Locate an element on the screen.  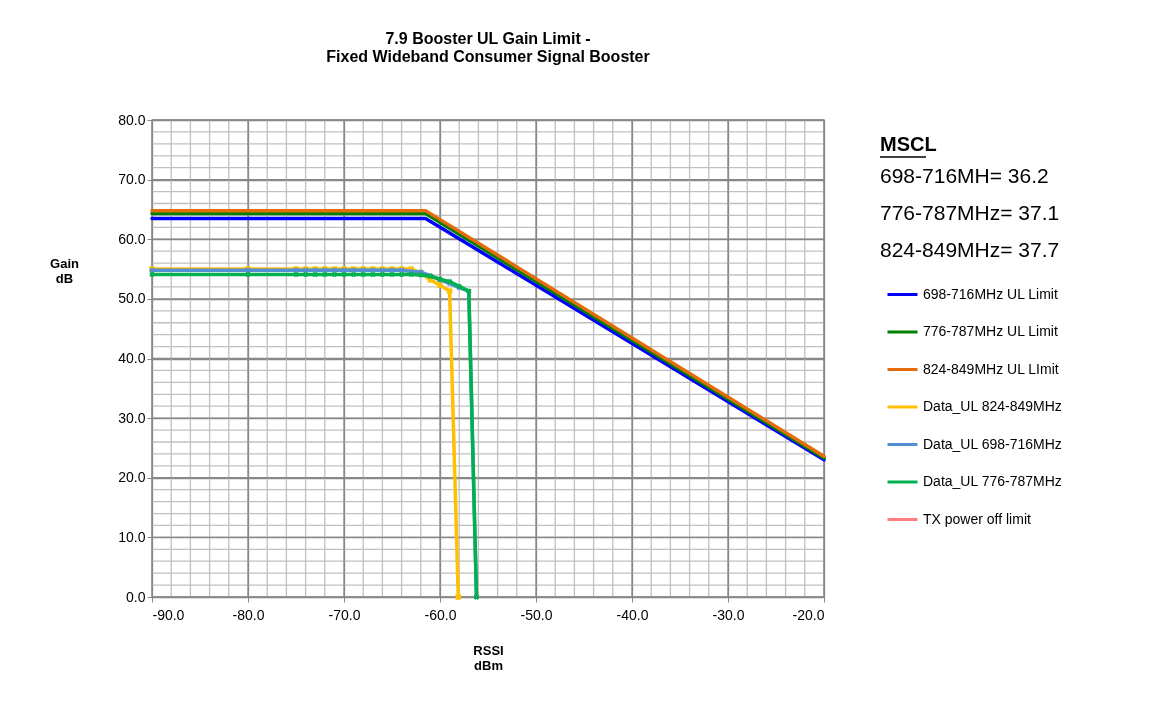
legend-label: TX power off limit is located at coordinates (977, 518).